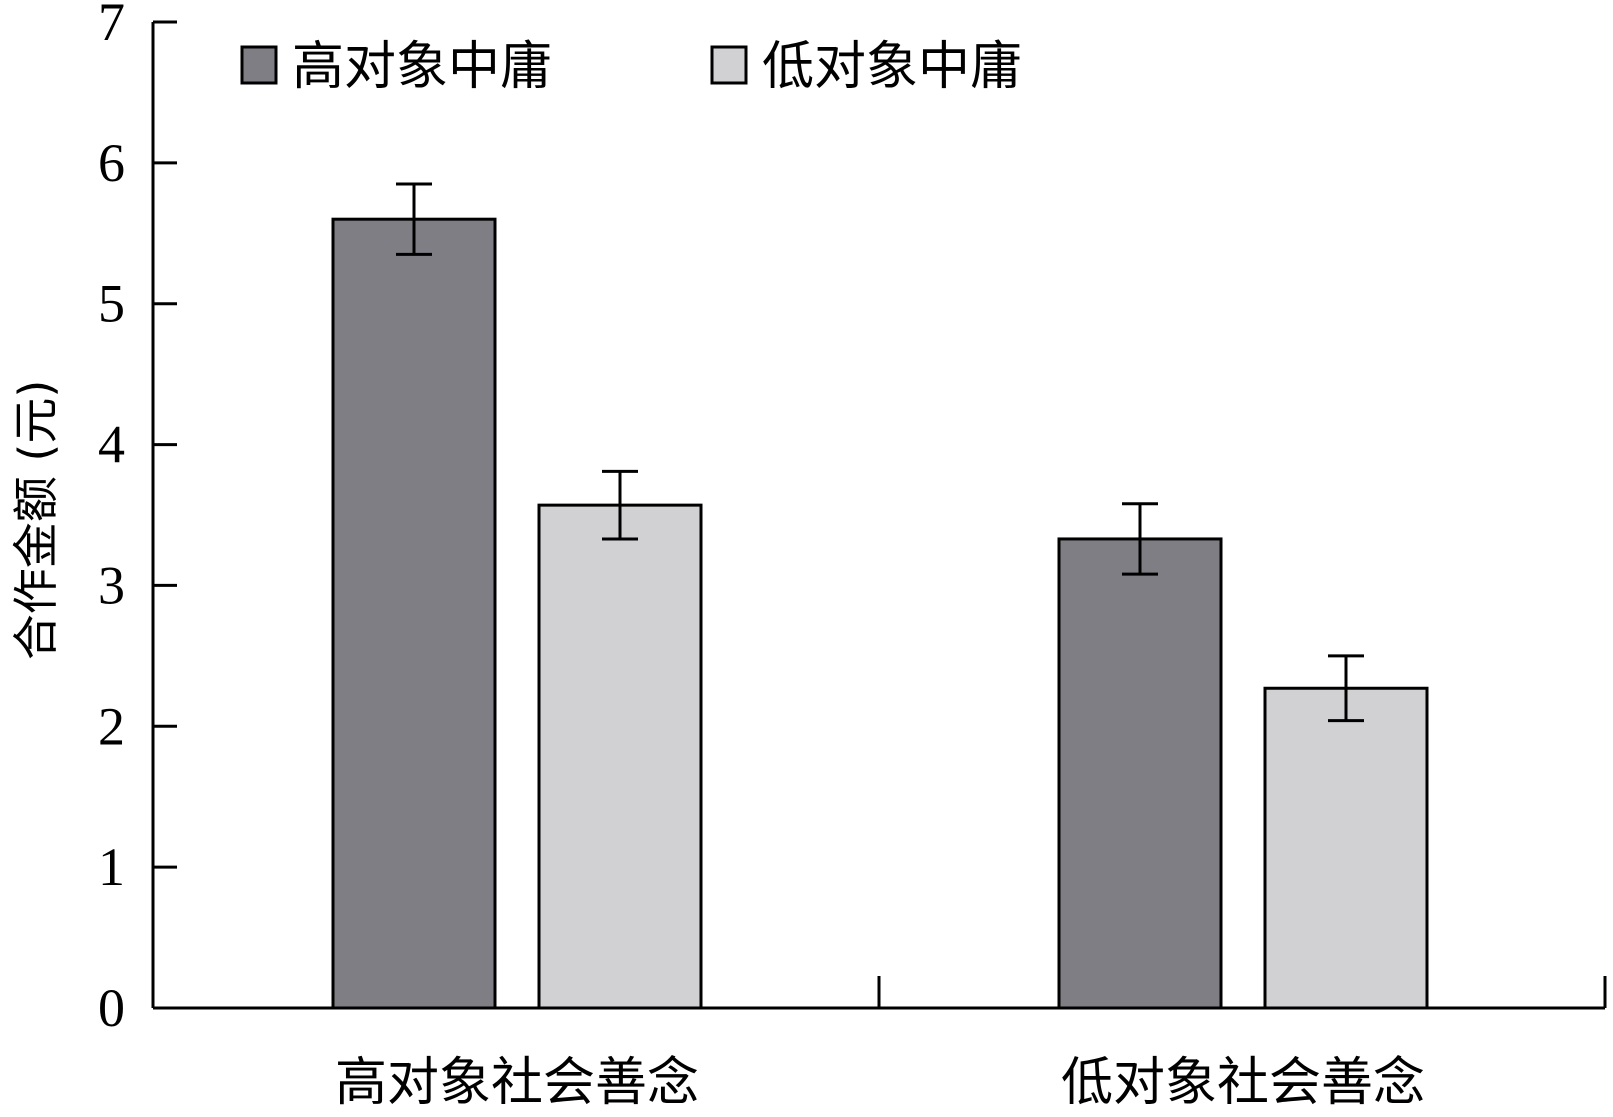 The image size is (1613, 1117). What do you see at coordinates (111, 867) in the screenshot?
I see `y-tick-label: 1` at bounding box center [111, 867].